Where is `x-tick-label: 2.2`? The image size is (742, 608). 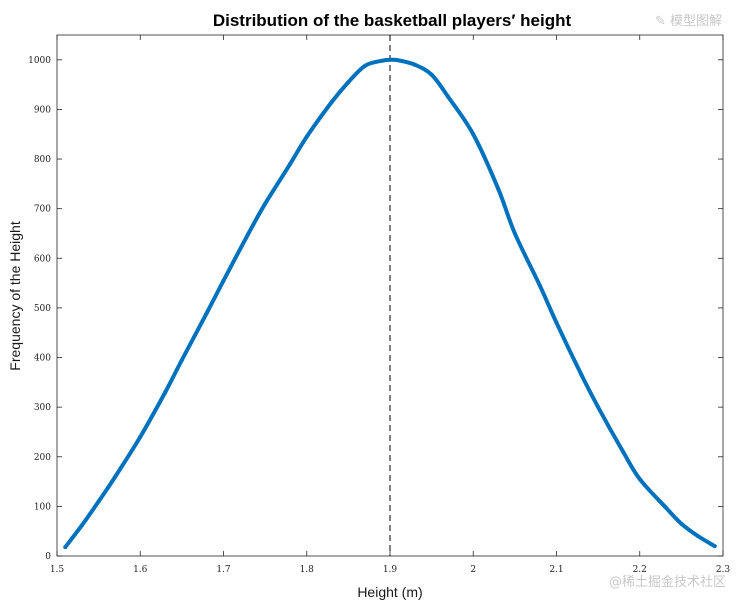 x-tick-label: 2.2 is located at coordinates (640, 570).